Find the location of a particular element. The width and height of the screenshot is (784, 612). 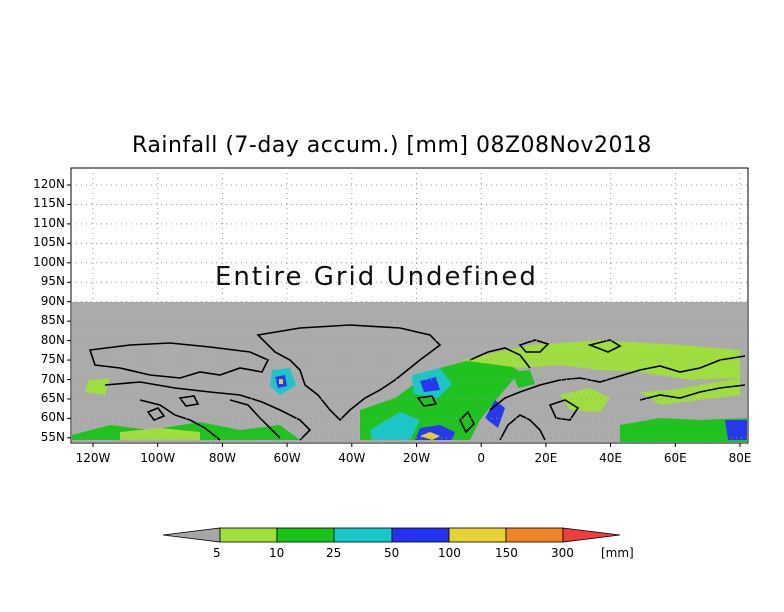

colorbar-label-150: 150 is located at coordinates (506, 553).